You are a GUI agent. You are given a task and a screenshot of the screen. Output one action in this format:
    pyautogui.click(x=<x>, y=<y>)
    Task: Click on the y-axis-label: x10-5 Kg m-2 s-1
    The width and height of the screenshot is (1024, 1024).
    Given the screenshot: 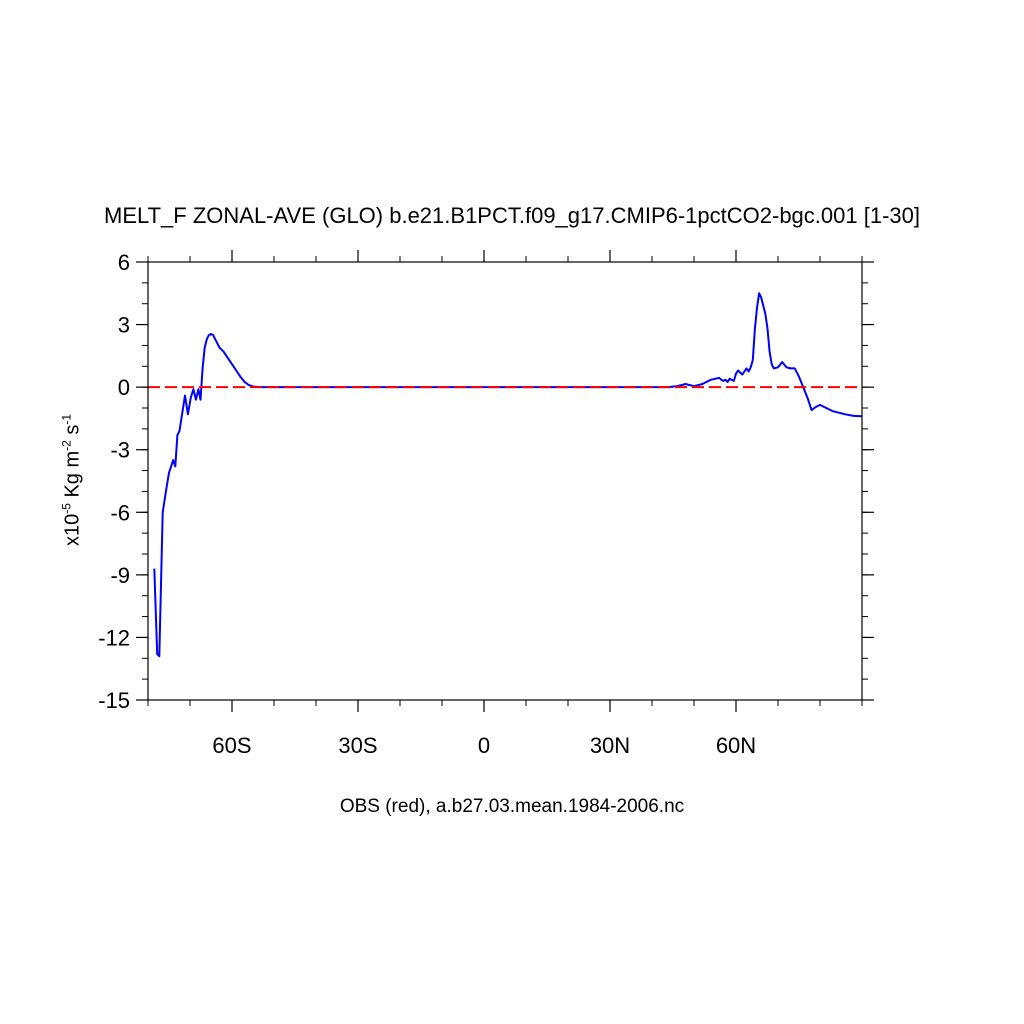 What is the action you would take?
    pyautogui.click(x=72, y=480)
    